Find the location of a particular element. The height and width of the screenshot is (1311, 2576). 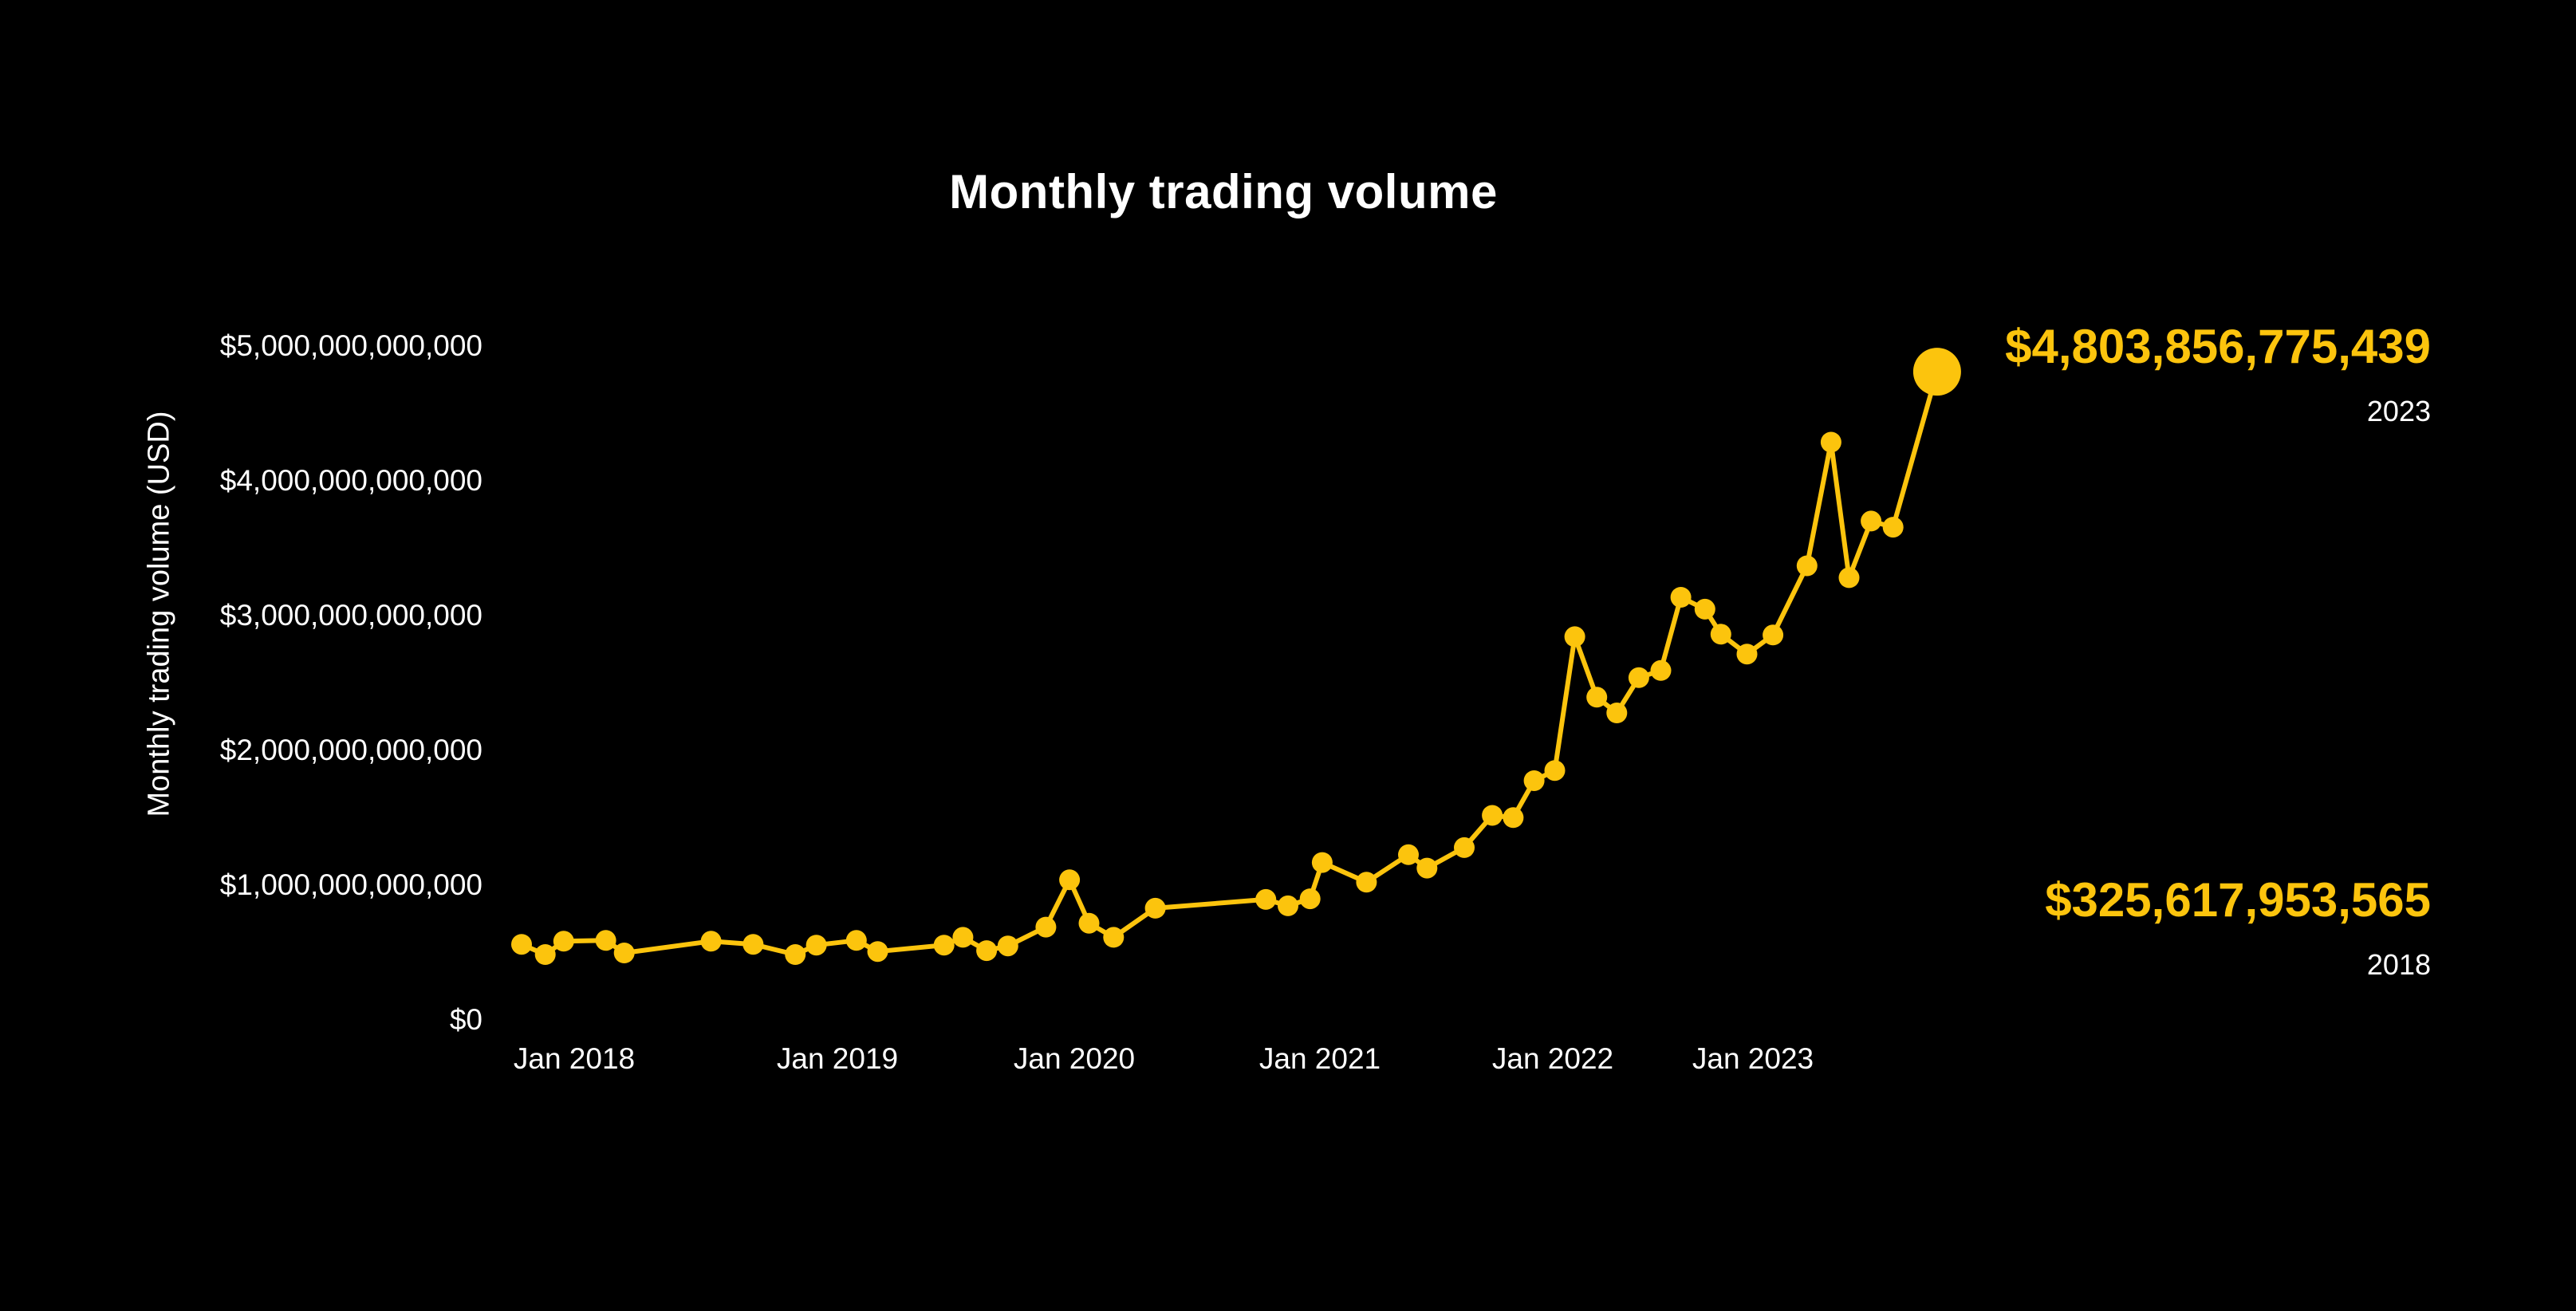

final-value-year: 2023 is located at coordinates (2398, 411).